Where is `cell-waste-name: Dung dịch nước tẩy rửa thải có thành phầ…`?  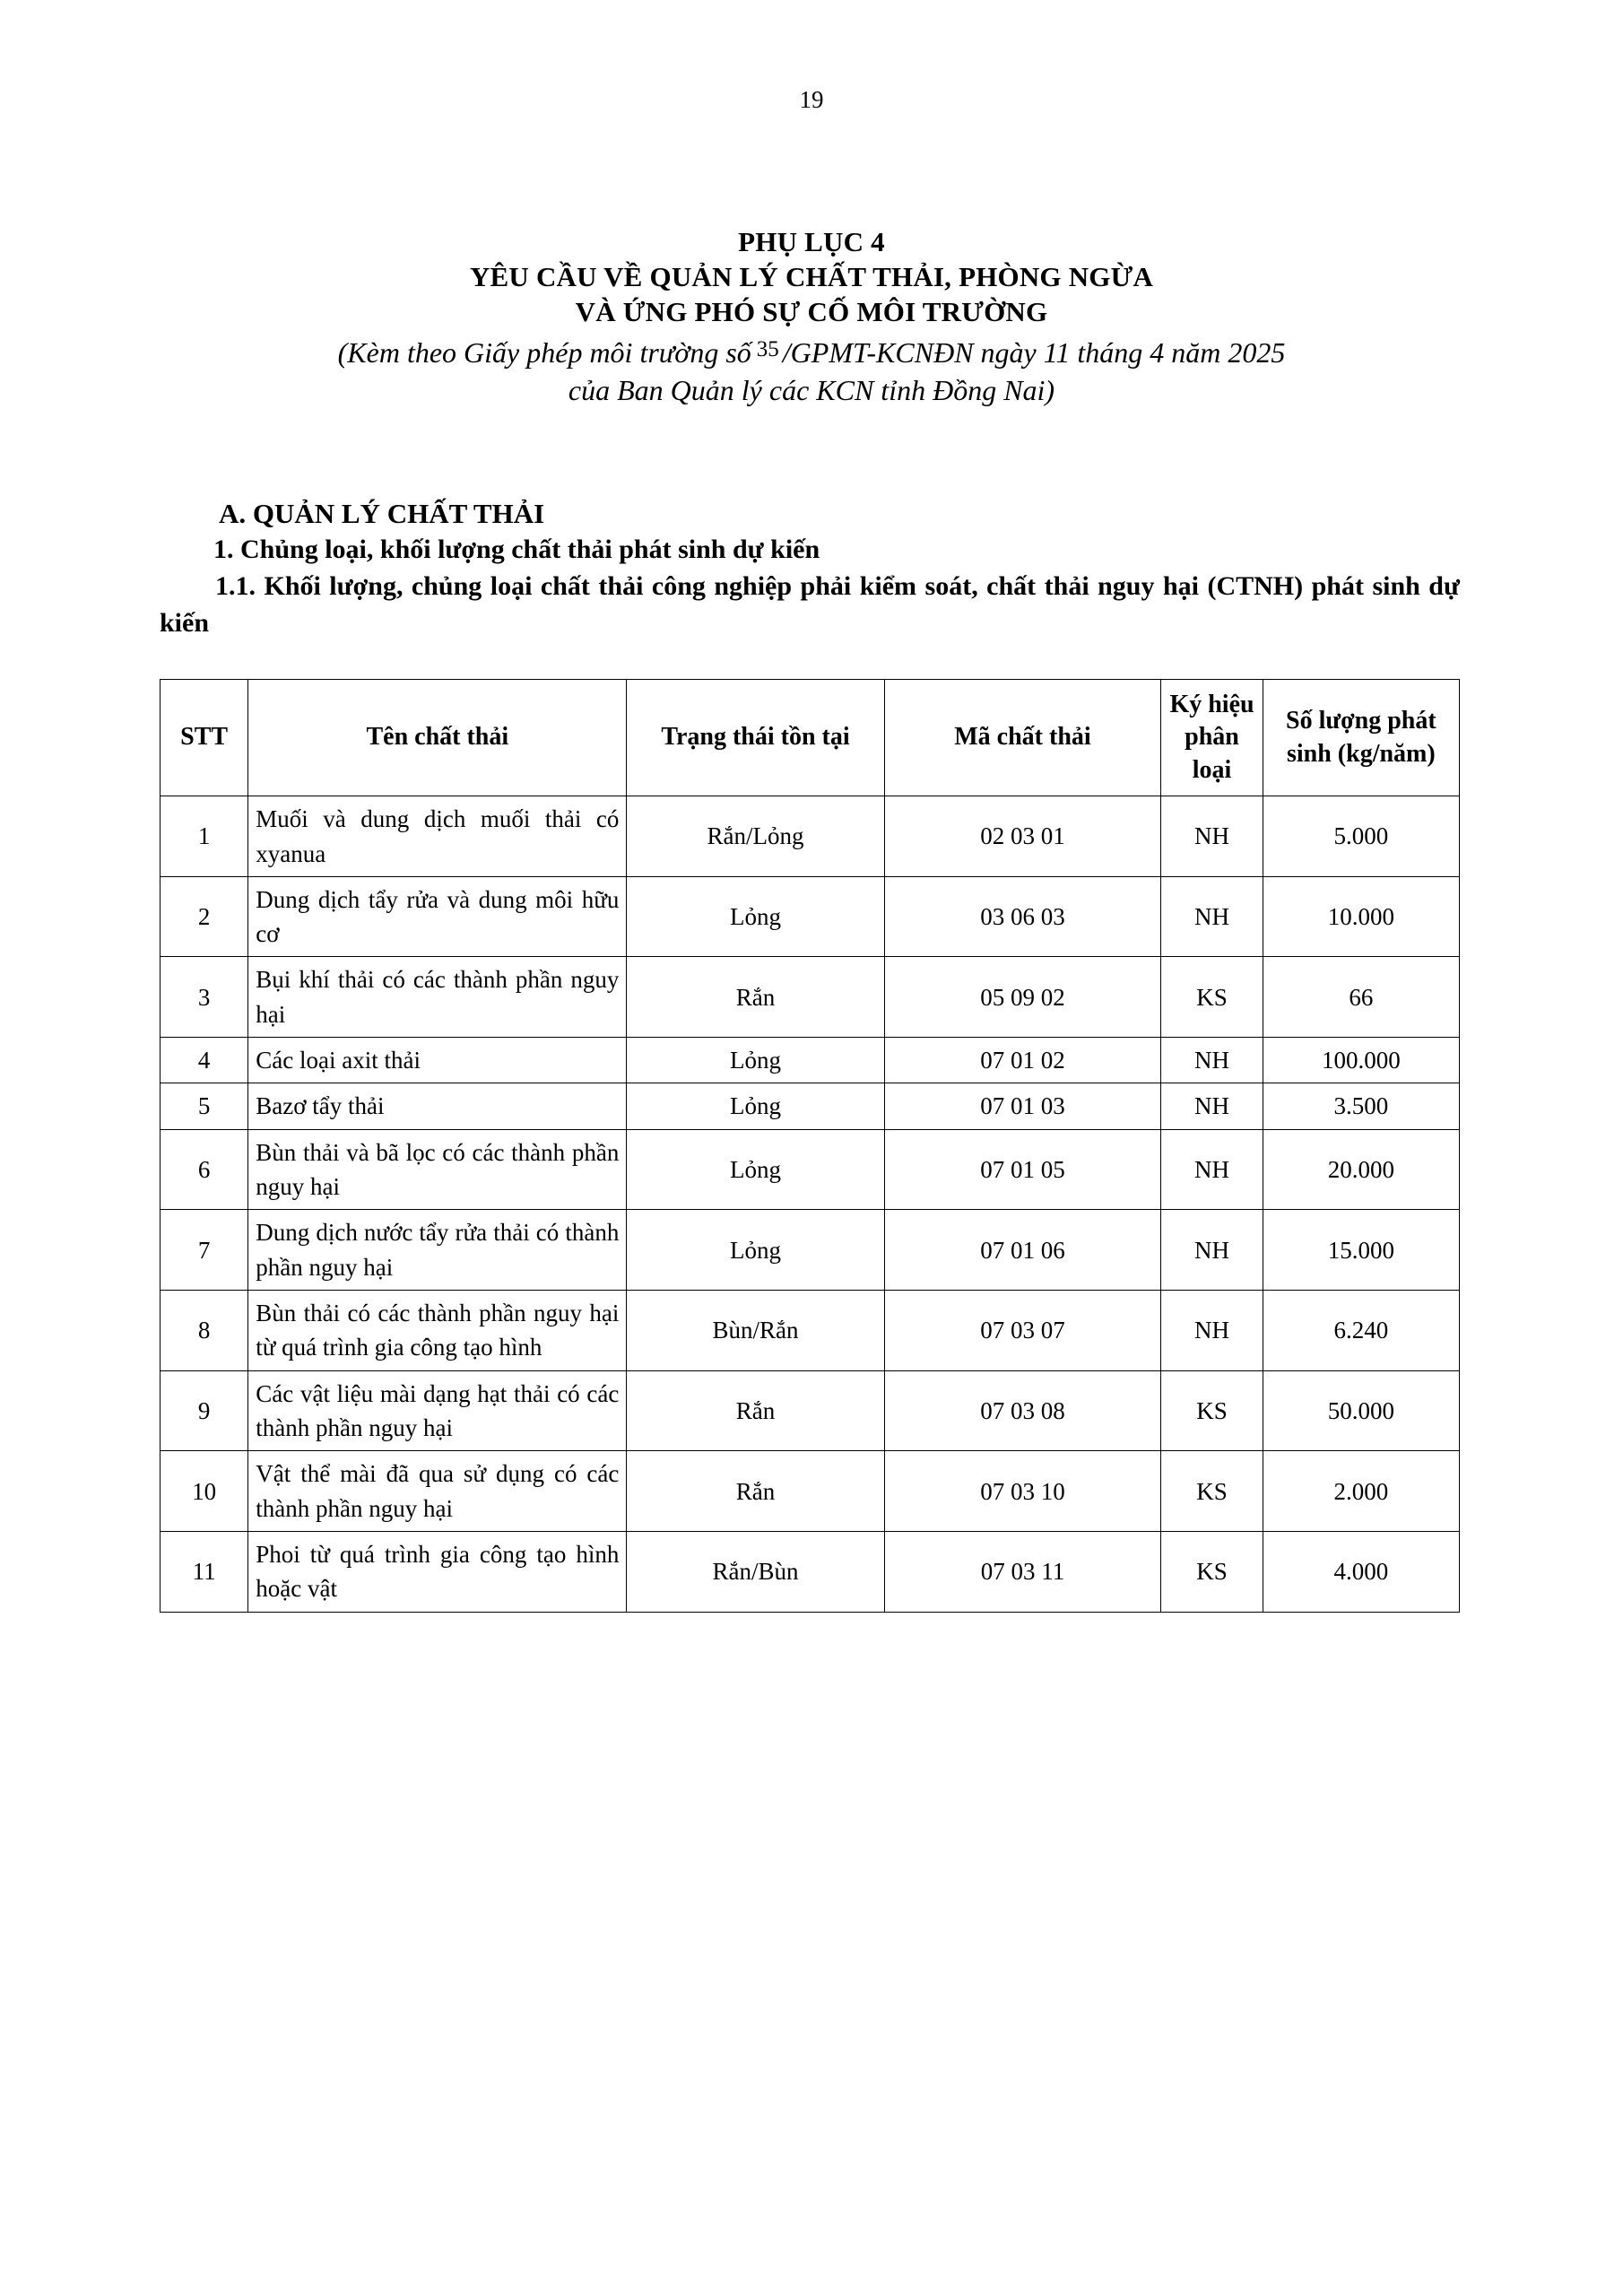
cell-waste-name: Dung dịch nước tẩy rửa thải có thành phầ… is located at coordinates (437, 1250).